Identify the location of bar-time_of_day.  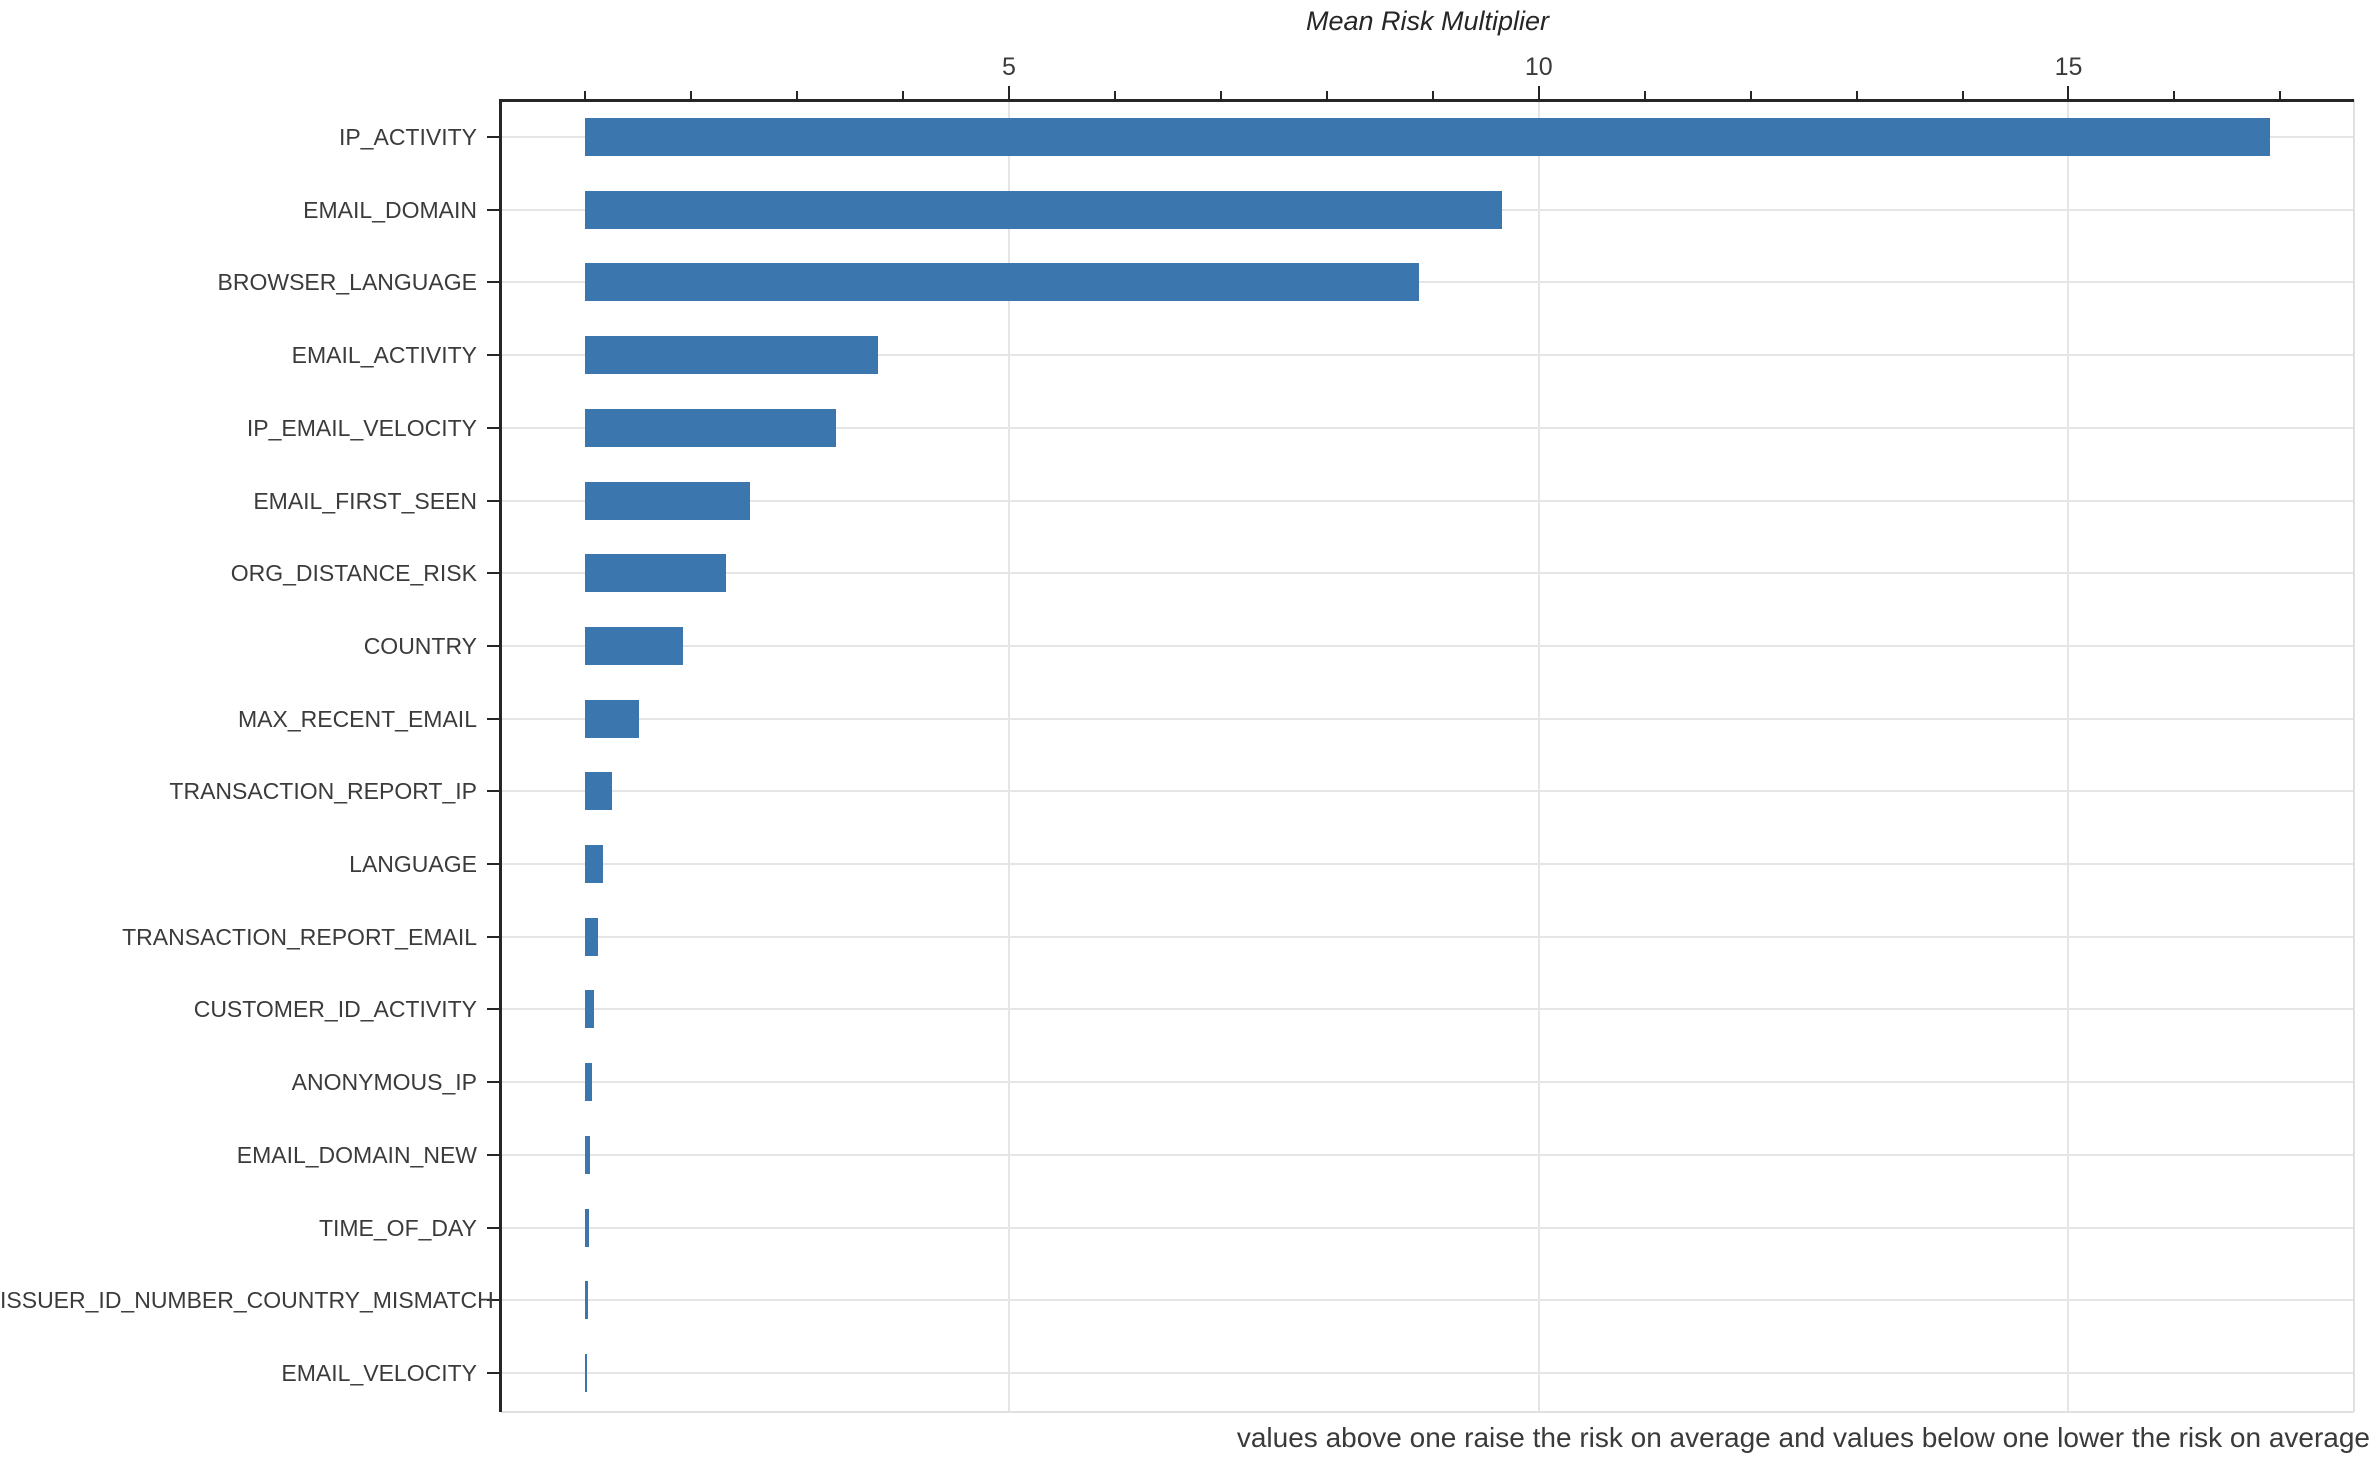
(587, 1227).